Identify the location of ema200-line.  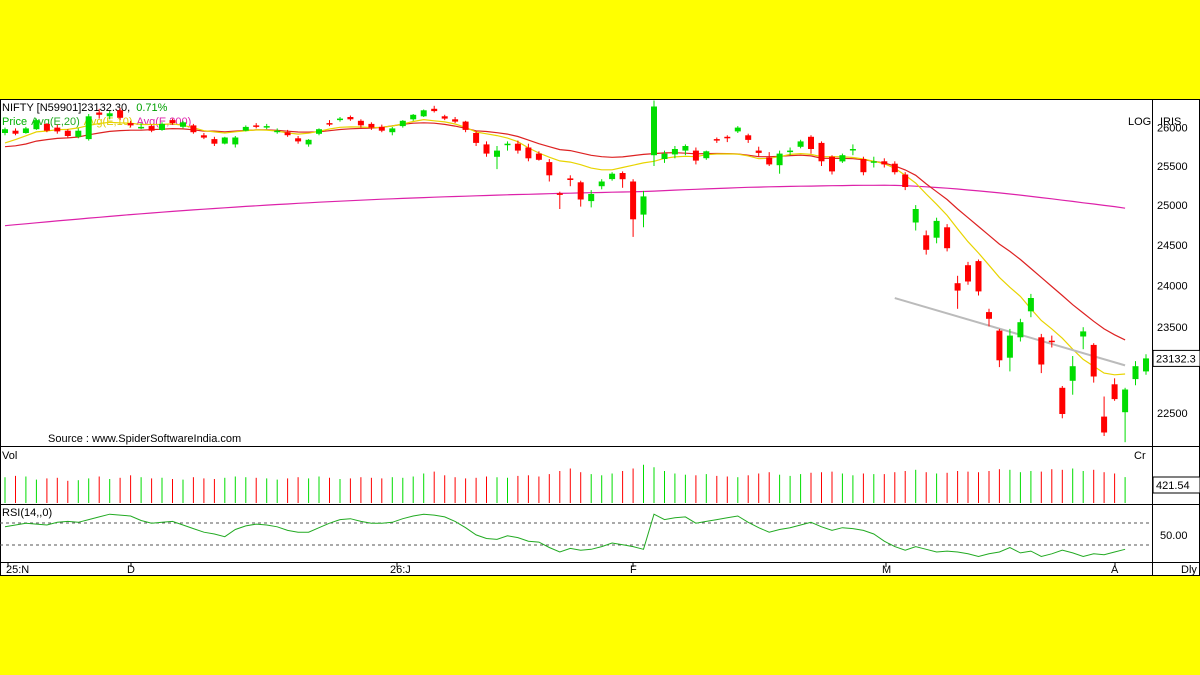
(565, 205).